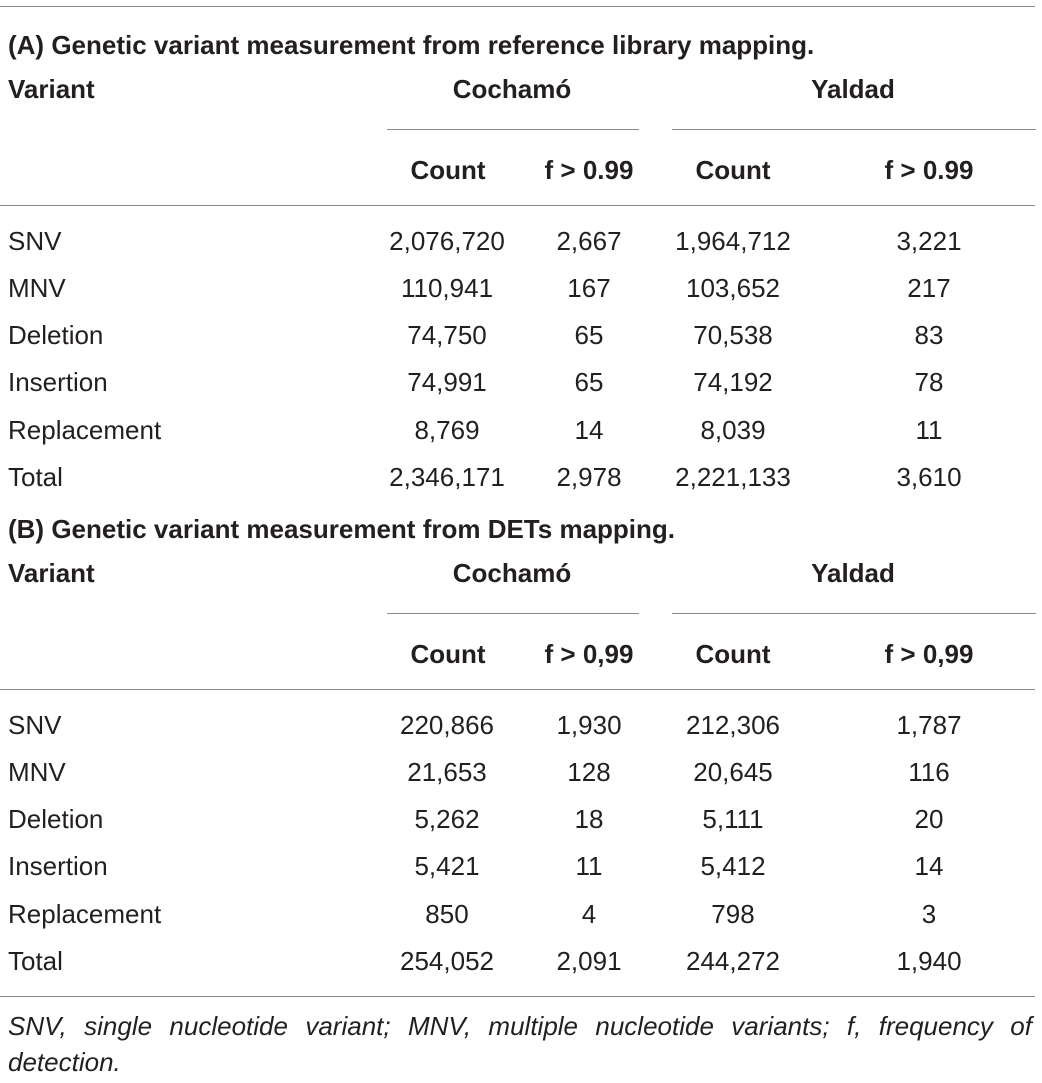  I want to click on cell-f-yaldad: 11, so click(929, 430).